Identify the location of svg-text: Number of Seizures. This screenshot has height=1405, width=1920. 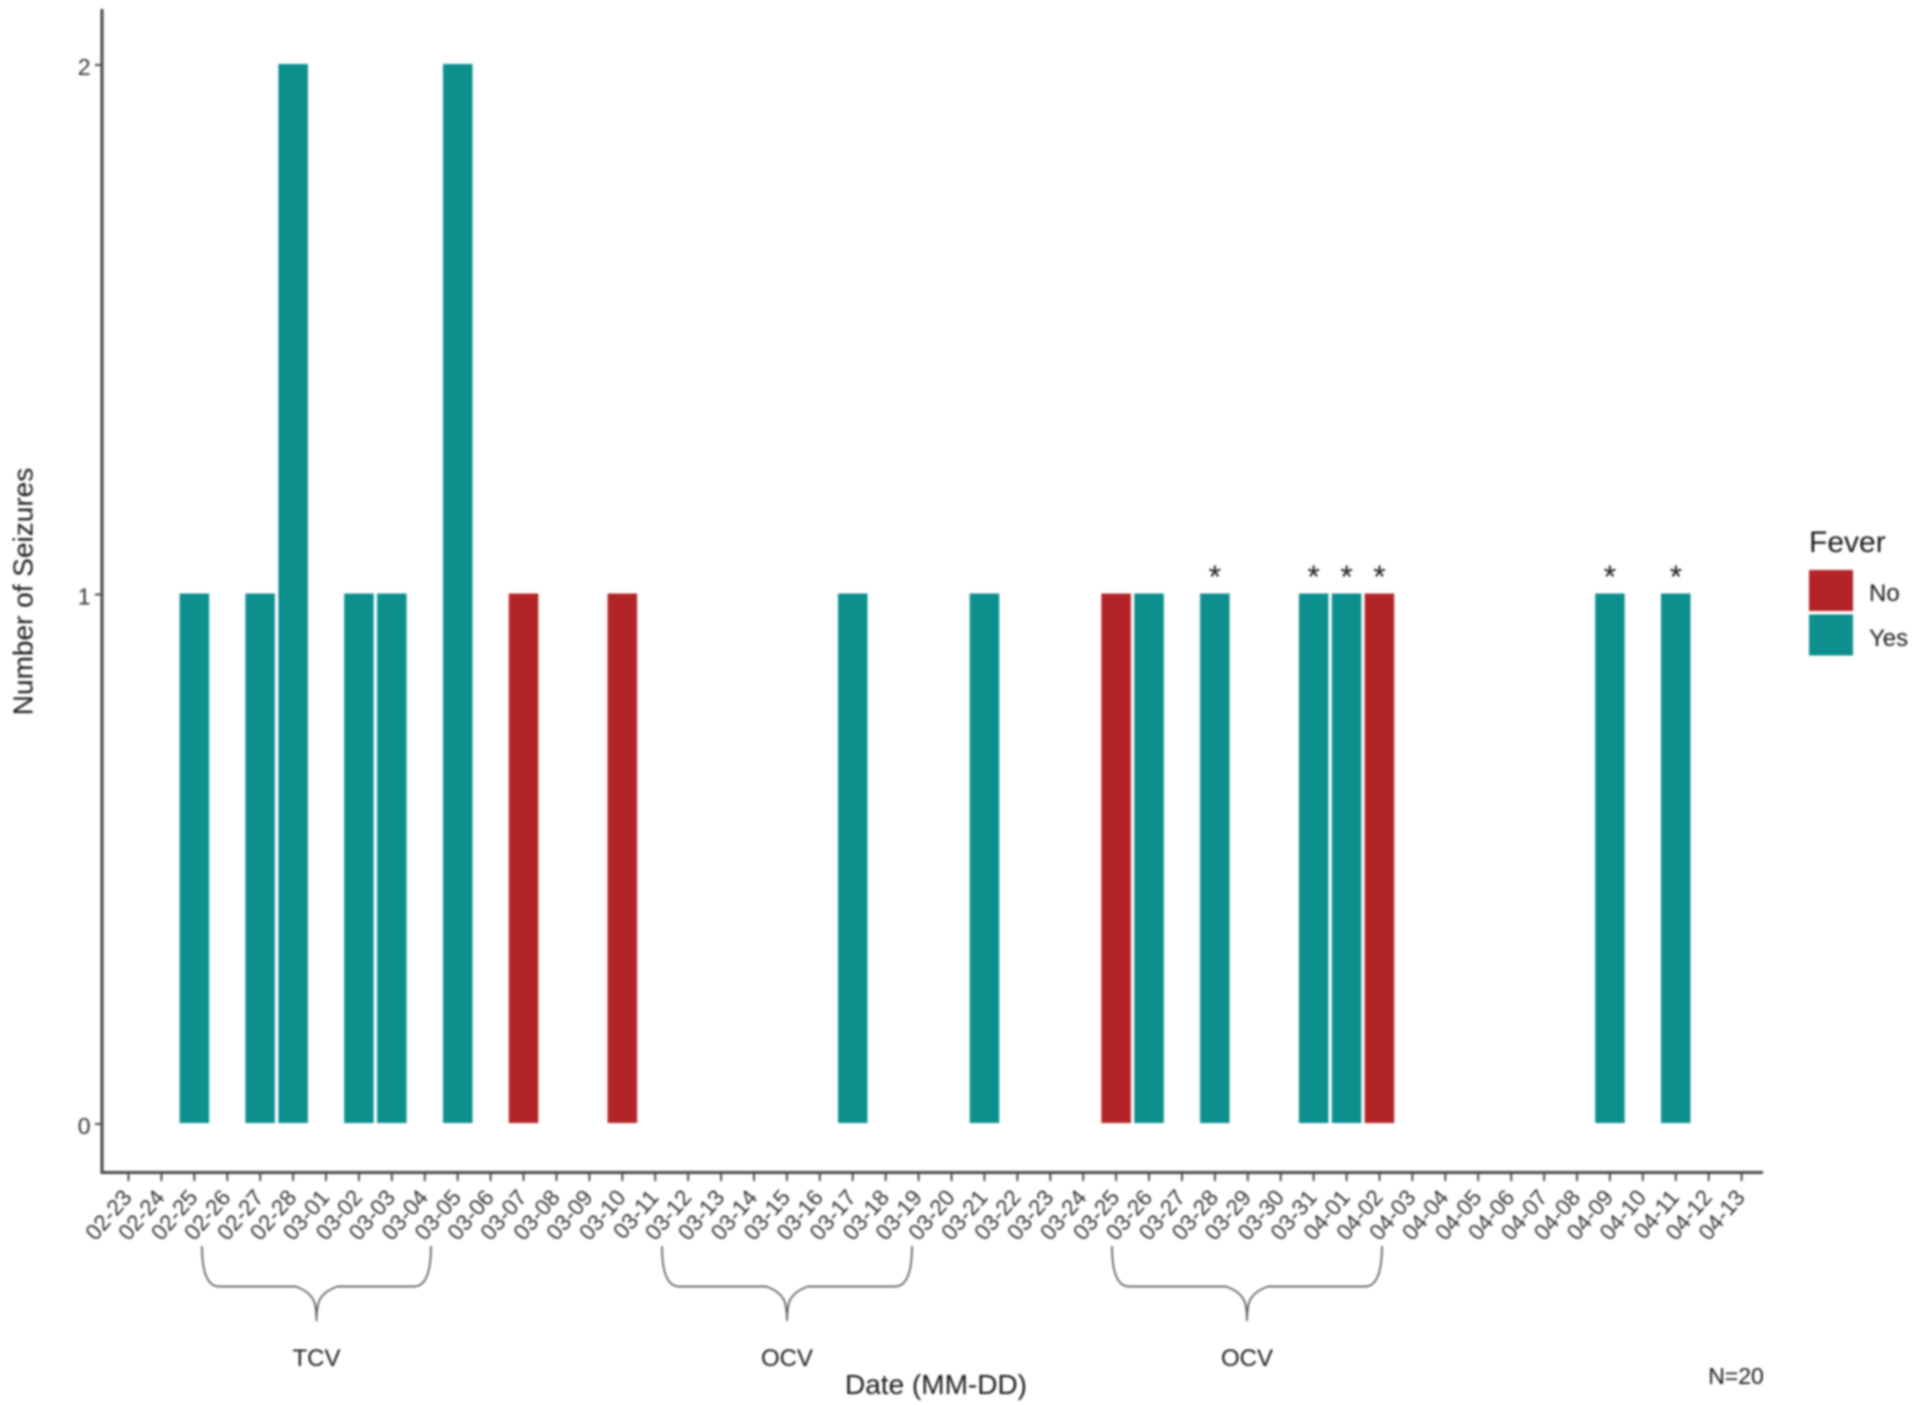
(23, 591).